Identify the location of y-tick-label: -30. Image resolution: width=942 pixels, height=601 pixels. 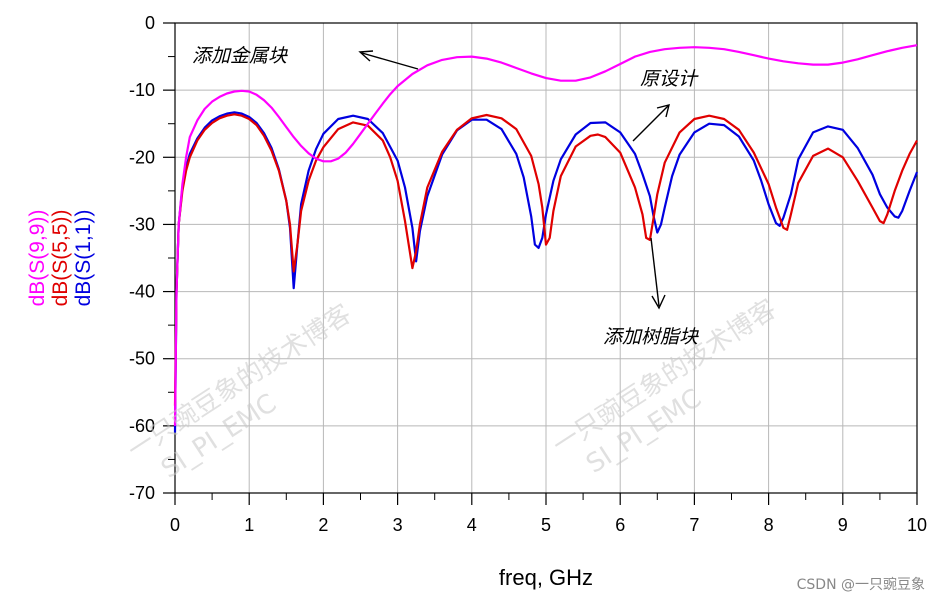
(142, 224).